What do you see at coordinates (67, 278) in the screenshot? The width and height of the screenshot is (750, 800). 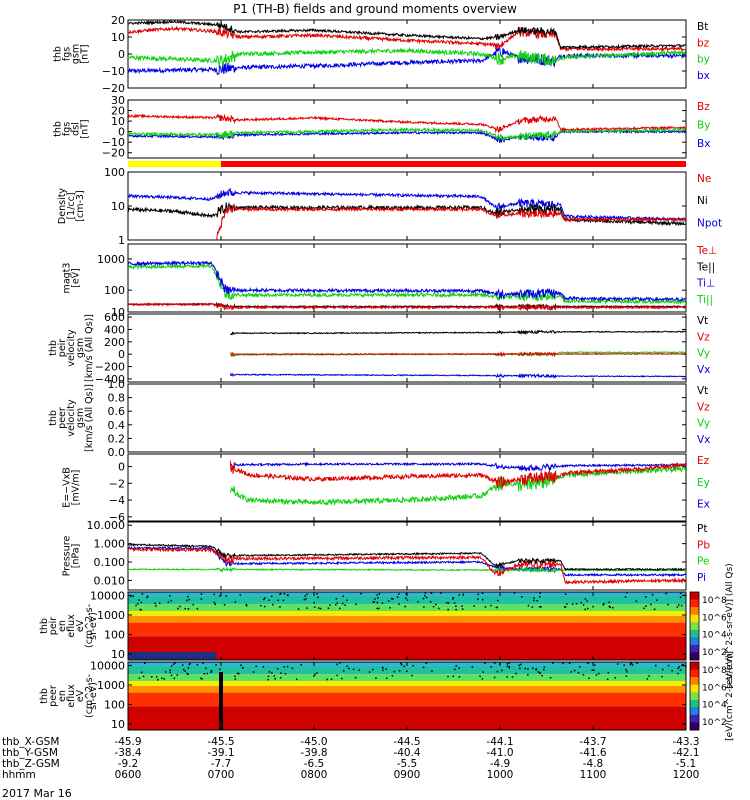 I see `y-axis-label: magt3` at bounding box center [67, 278].